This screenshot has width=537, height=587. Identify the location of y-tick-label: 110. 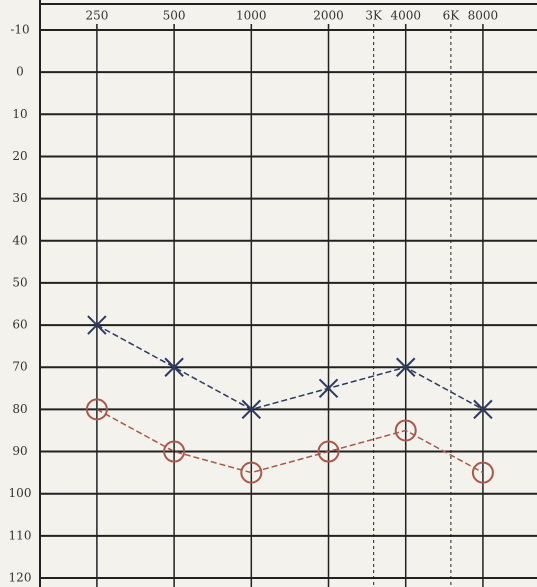
(20, 535).